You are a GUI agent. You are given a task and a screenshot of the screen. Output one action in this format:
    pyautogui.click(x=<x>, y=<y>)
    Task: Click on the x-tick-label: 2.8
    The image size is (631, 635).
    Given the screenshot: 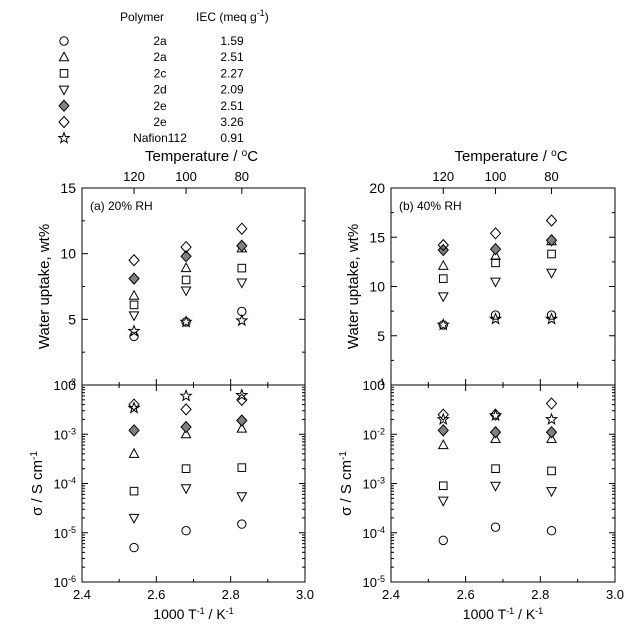 What is the action you would take?
    pyautogui.click(x=231, y=594)
    